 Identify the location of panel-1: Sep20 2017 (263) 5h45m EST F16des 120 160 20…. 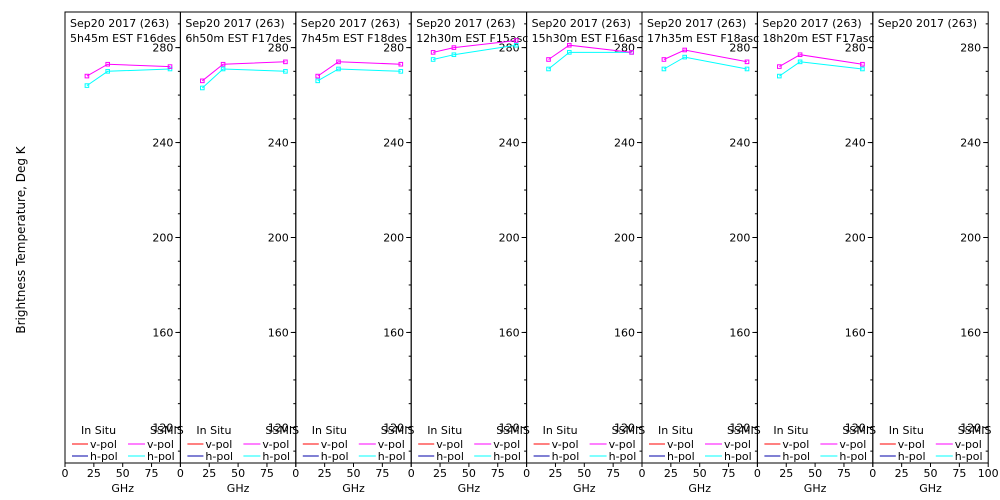
(123, 253).